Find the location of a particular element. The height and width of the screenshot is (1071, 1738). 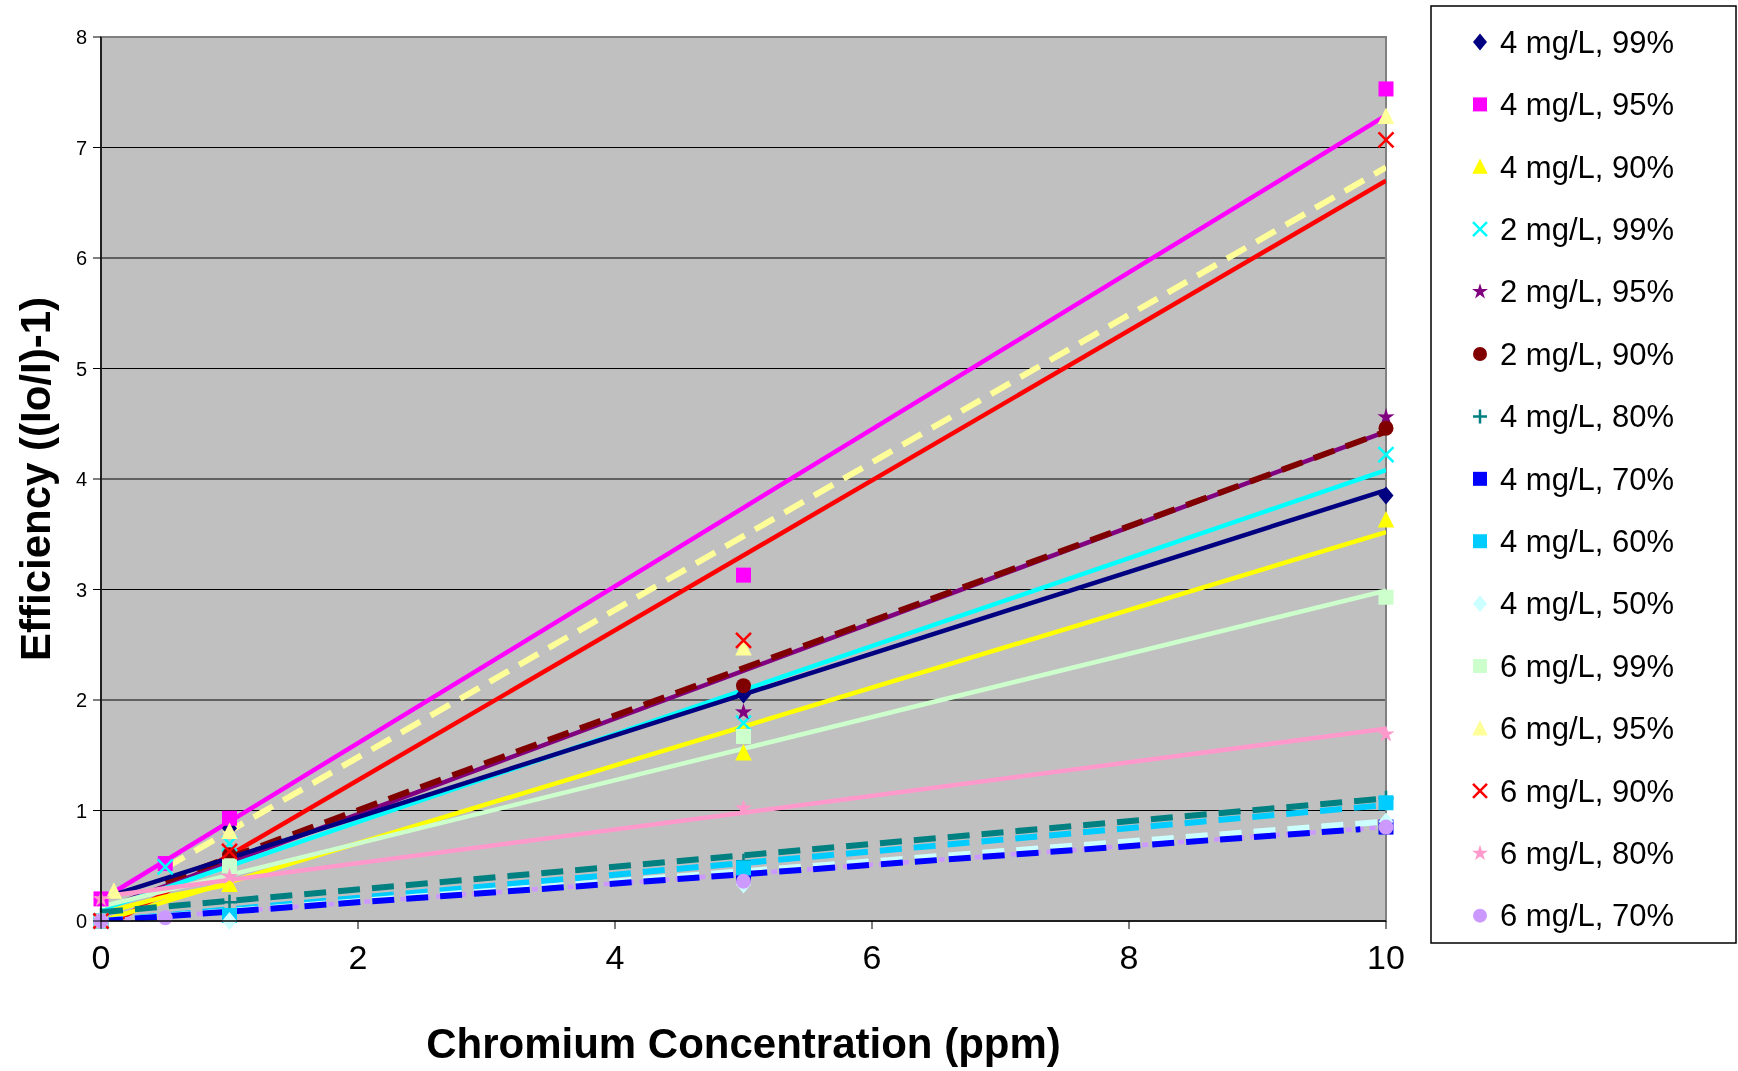

legend-label: 4 mg/L, 60% is located at coordinates (1587, 542).